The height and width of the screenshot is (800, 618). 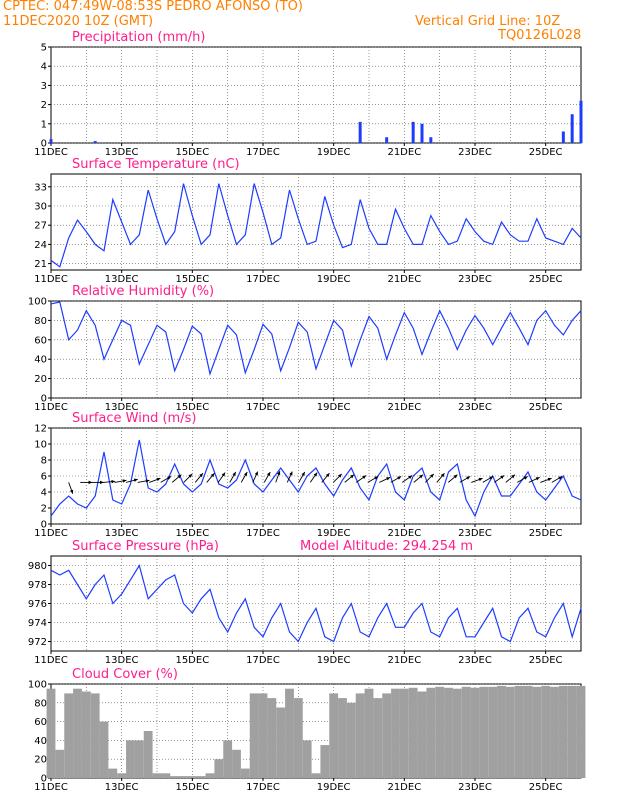 What do you see at coordinates (40, 187) in the screenshot?
I see `y-tick-label: 33` at bounding box center [40, 187].